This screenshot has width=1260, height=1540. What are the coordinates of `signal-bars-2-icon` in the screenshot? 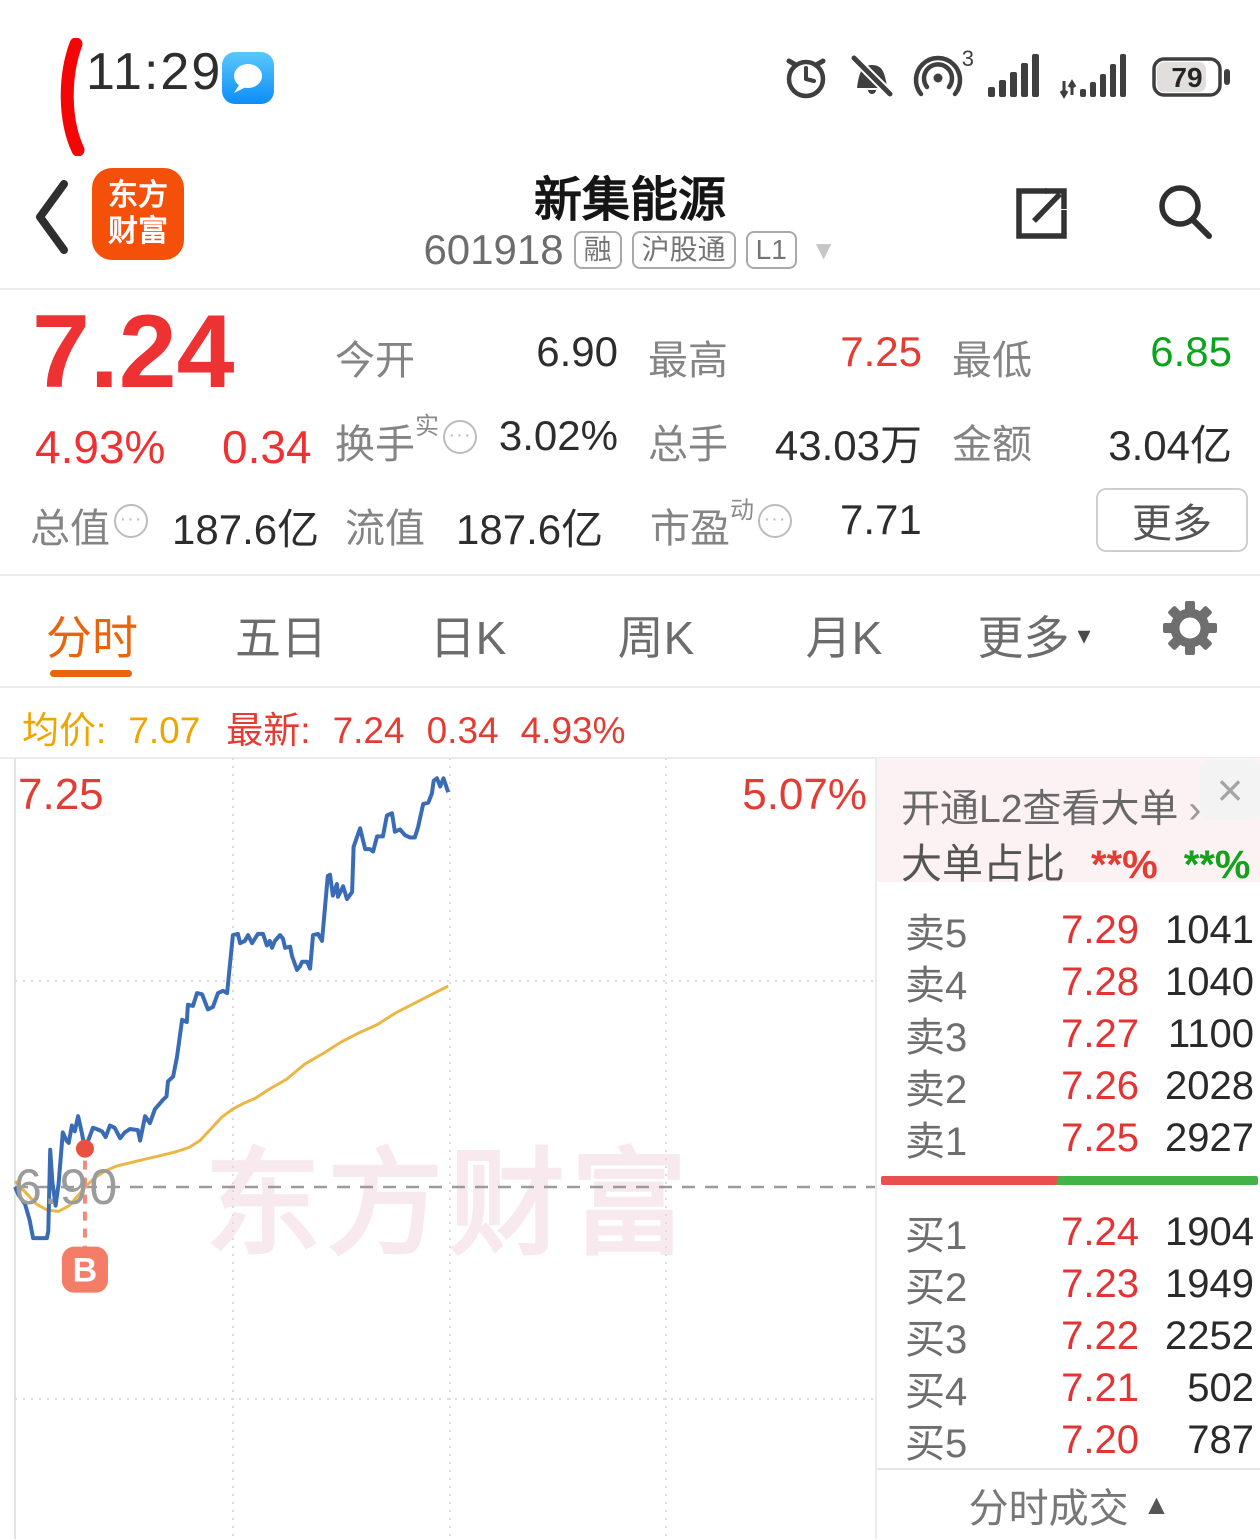 It's located at (1093, 76).